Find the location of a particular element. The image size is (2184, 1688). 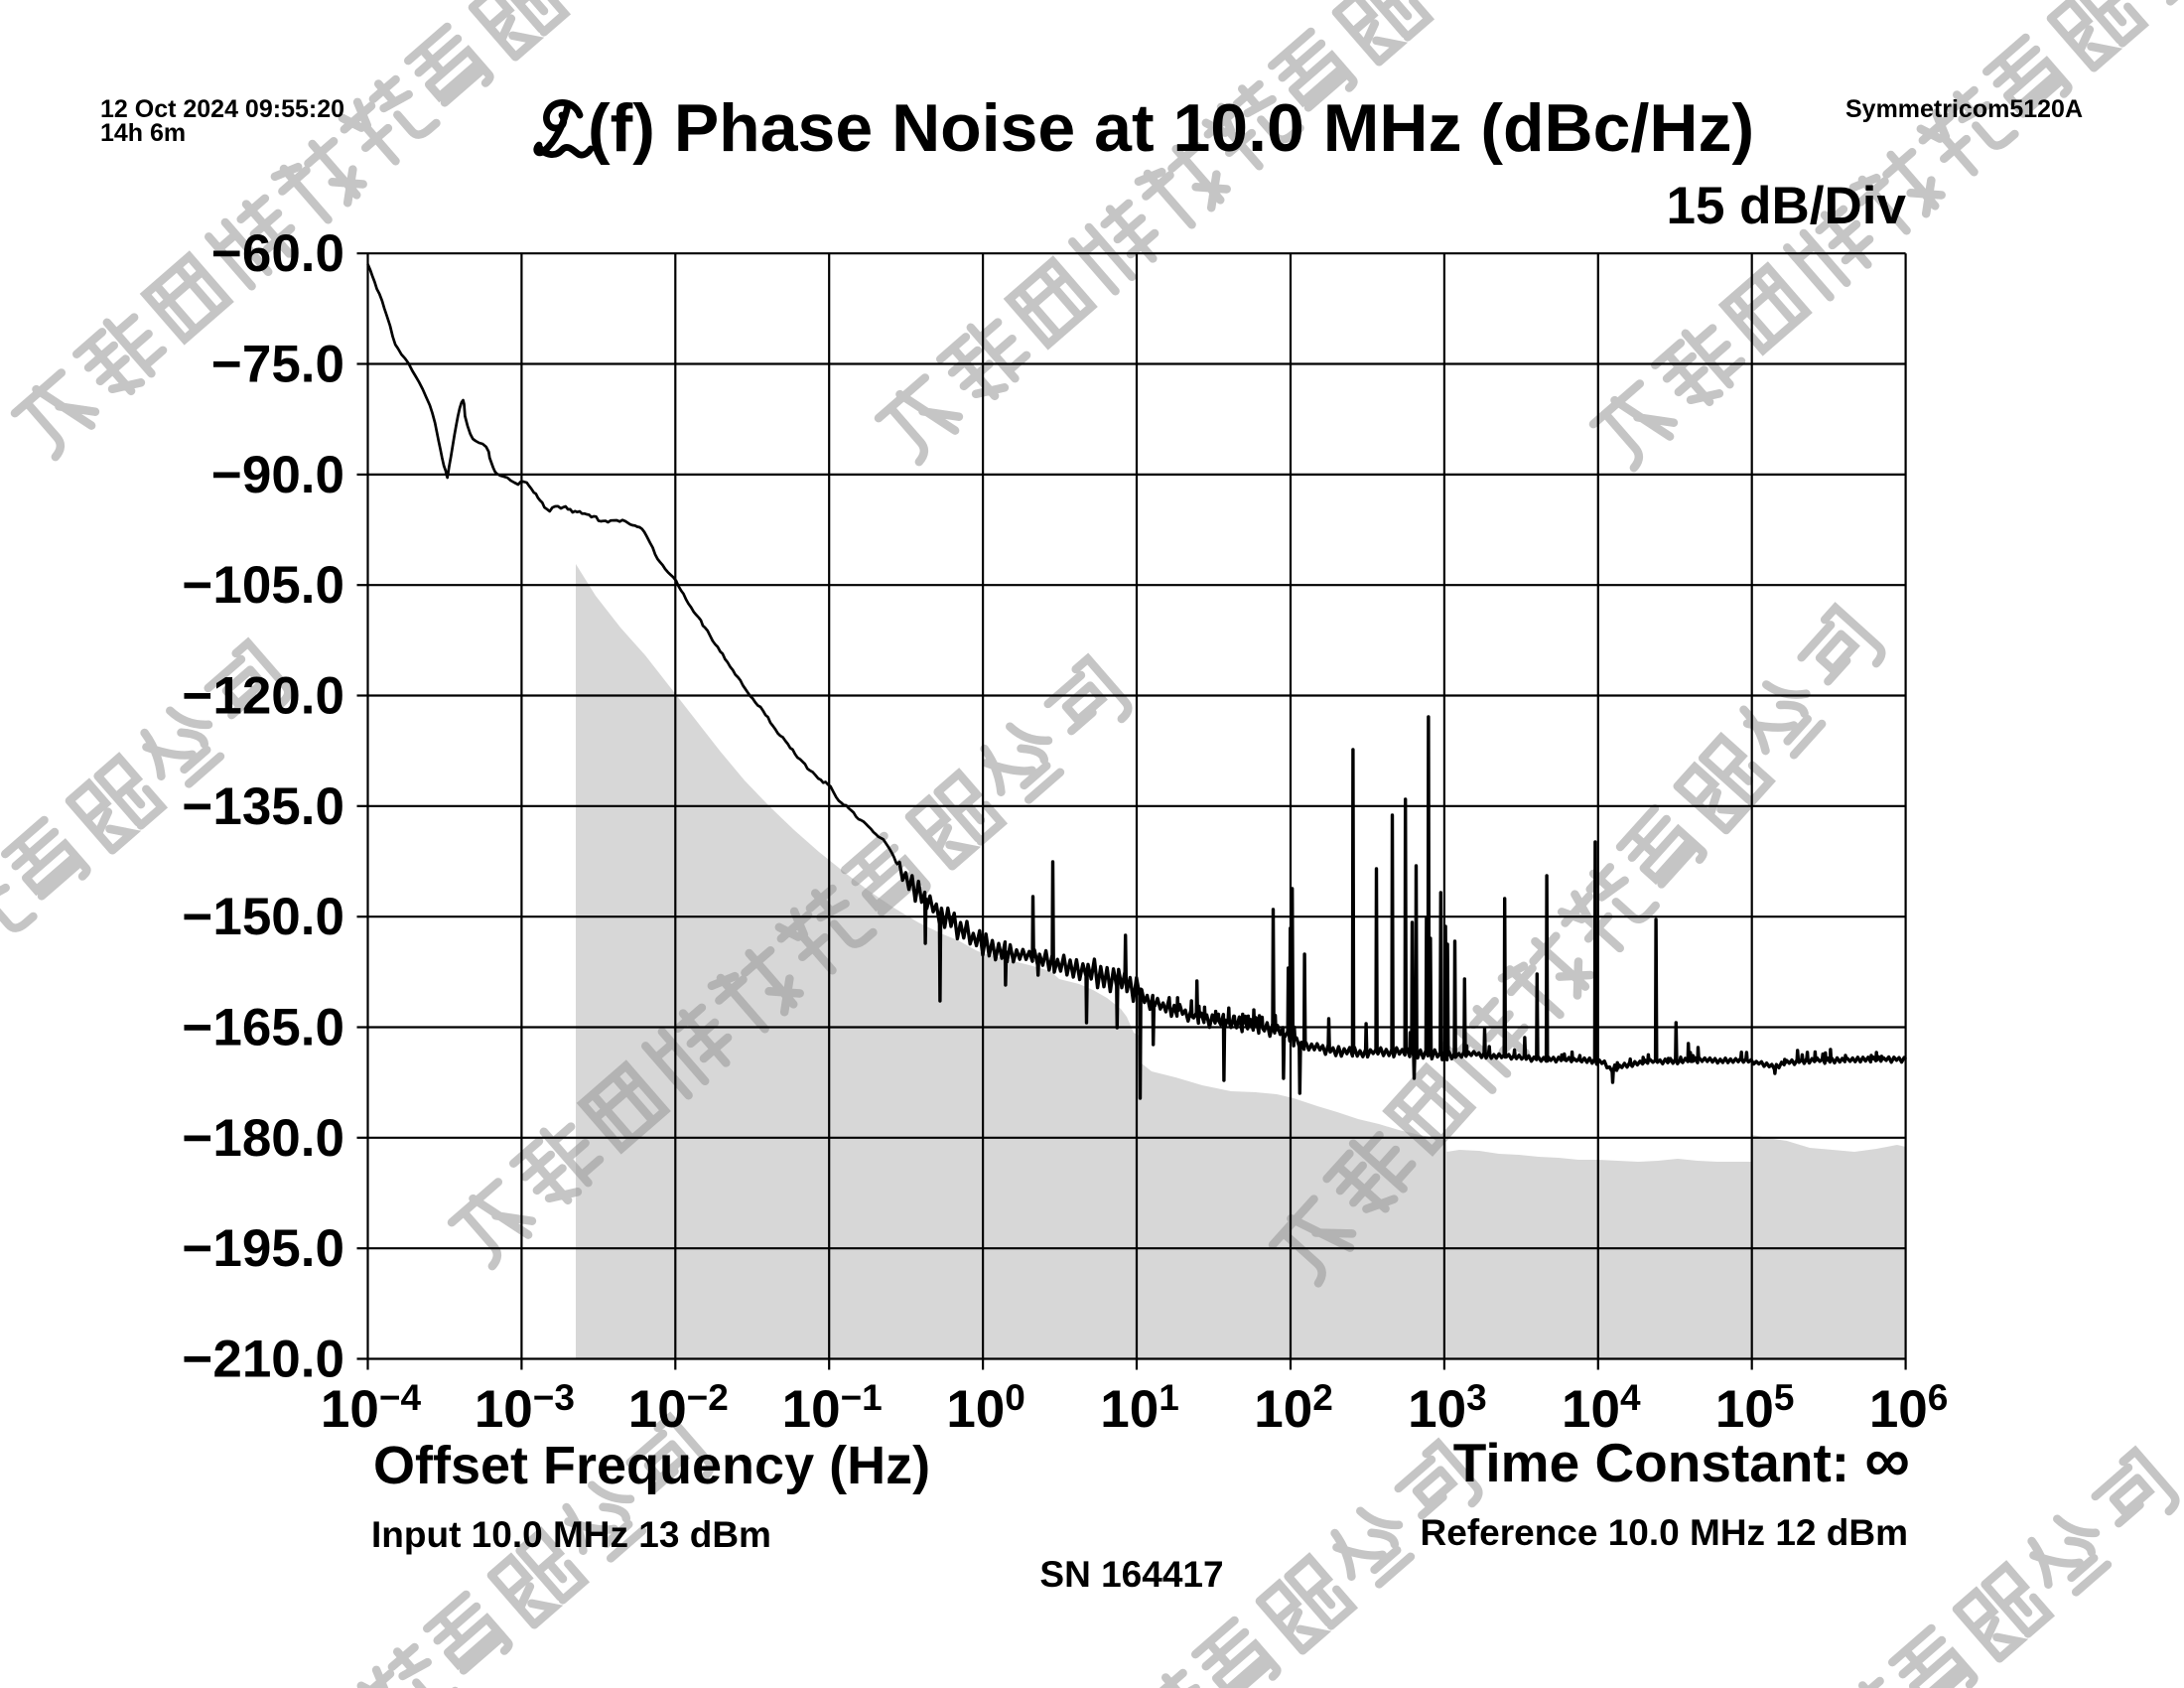

svg-text: Symmetricom5120A is located at coordinates (1964, 109).